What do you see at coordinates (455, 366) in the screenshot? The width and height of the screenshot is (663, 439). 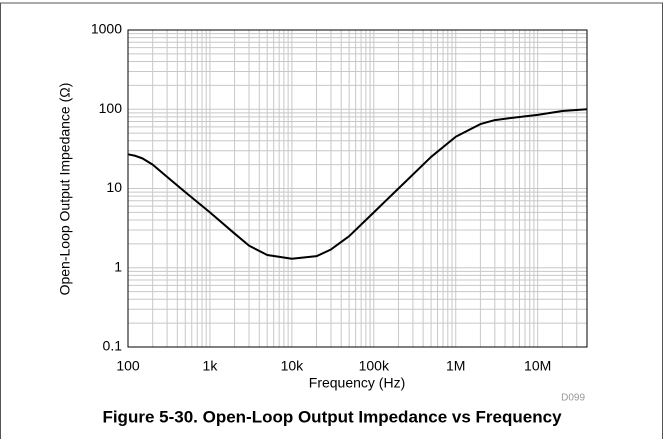 I see `x-tick-label: 1M` at bounding box center [455, 366].